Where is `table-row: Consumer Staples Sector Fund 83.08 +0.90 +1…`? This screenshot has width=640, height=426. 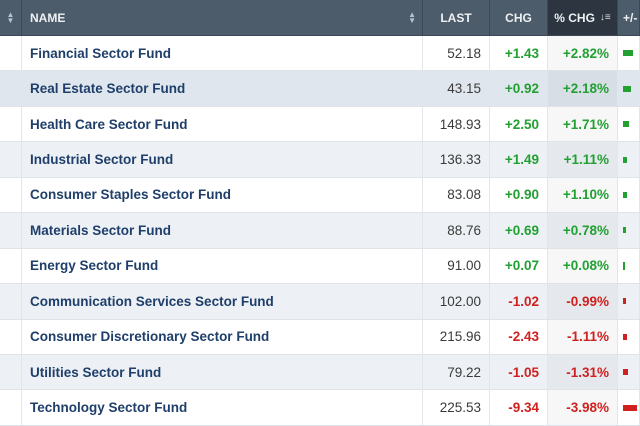 table-row: Consumer Staples Sector Fund 83.08 +0.90 +1… is located at coordinates (320, 195).